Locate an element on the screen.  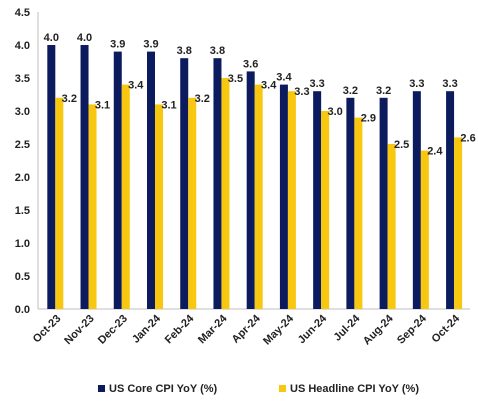
y-tick-labels: 0.0 0.5 1.0 1.5 2.0 2.5 3.0 3.5 4.0 4.5 is located at coordinates (22, 161).